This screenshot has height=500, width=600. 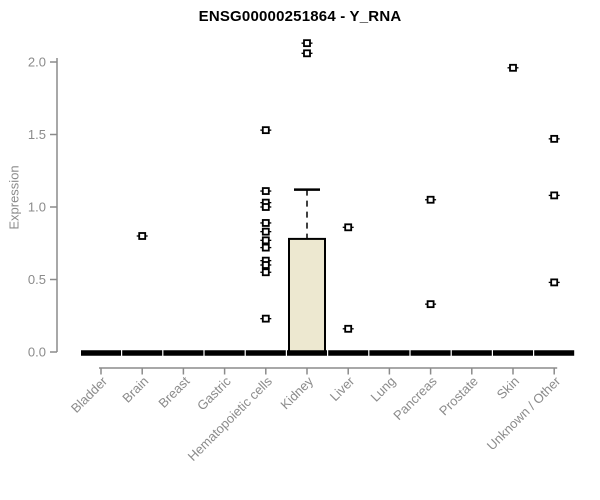 What do you see at coordinates (37, 279) in the screenshot?
I see `y-tick-label: 0.5` at bounding box center [37, 279].